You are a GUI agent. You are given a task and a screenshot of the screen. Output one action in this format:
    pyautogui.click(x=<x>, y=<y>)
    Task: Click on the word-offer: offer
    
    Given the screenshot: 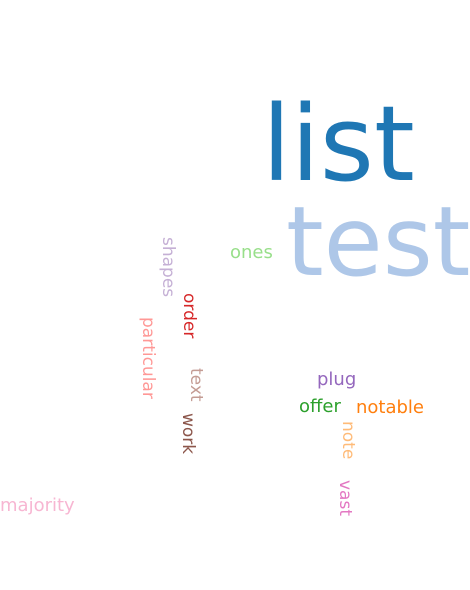 What is the action you would take?
    pyautogui.click(x=320, y=406)
    